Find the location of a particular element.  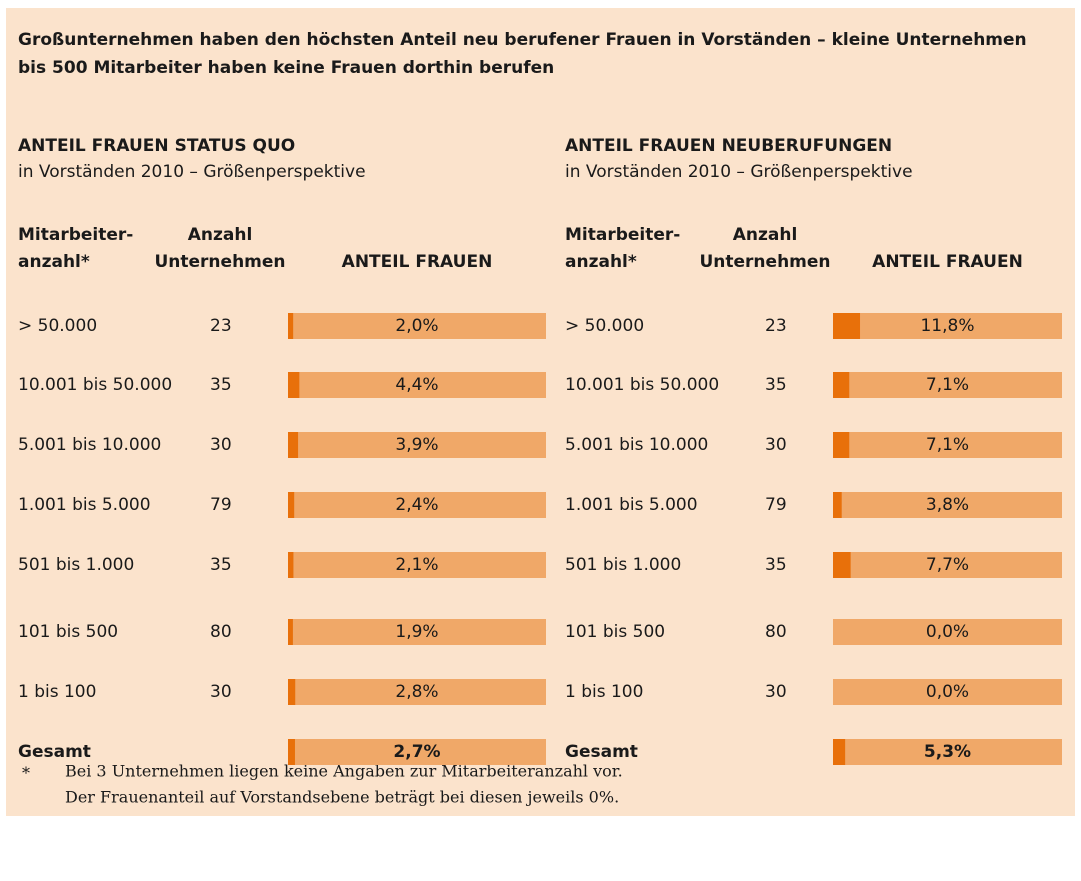

value-label: 5,3% is located at coordinates (947, 752).